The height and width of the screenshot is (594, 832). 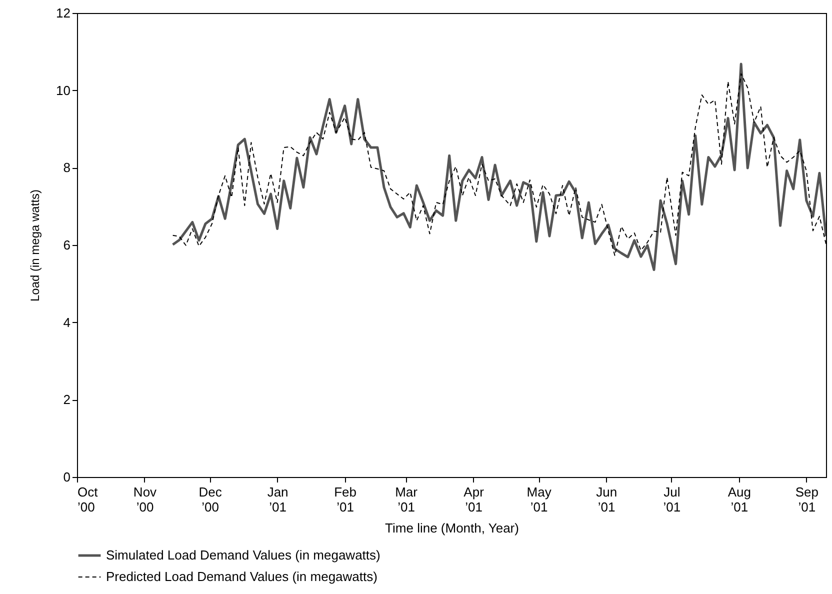 I want to click on x-tick-label: Apr ’01, so click(x=474, y=499).